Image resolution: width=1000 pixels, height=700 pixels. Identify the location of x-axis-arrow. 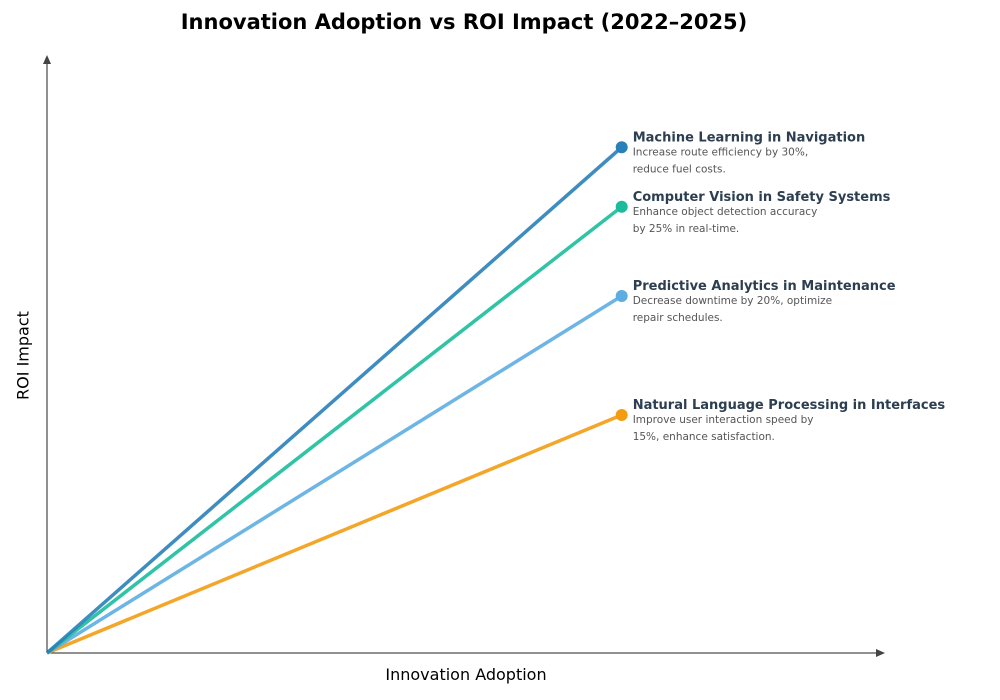
(880, 653).